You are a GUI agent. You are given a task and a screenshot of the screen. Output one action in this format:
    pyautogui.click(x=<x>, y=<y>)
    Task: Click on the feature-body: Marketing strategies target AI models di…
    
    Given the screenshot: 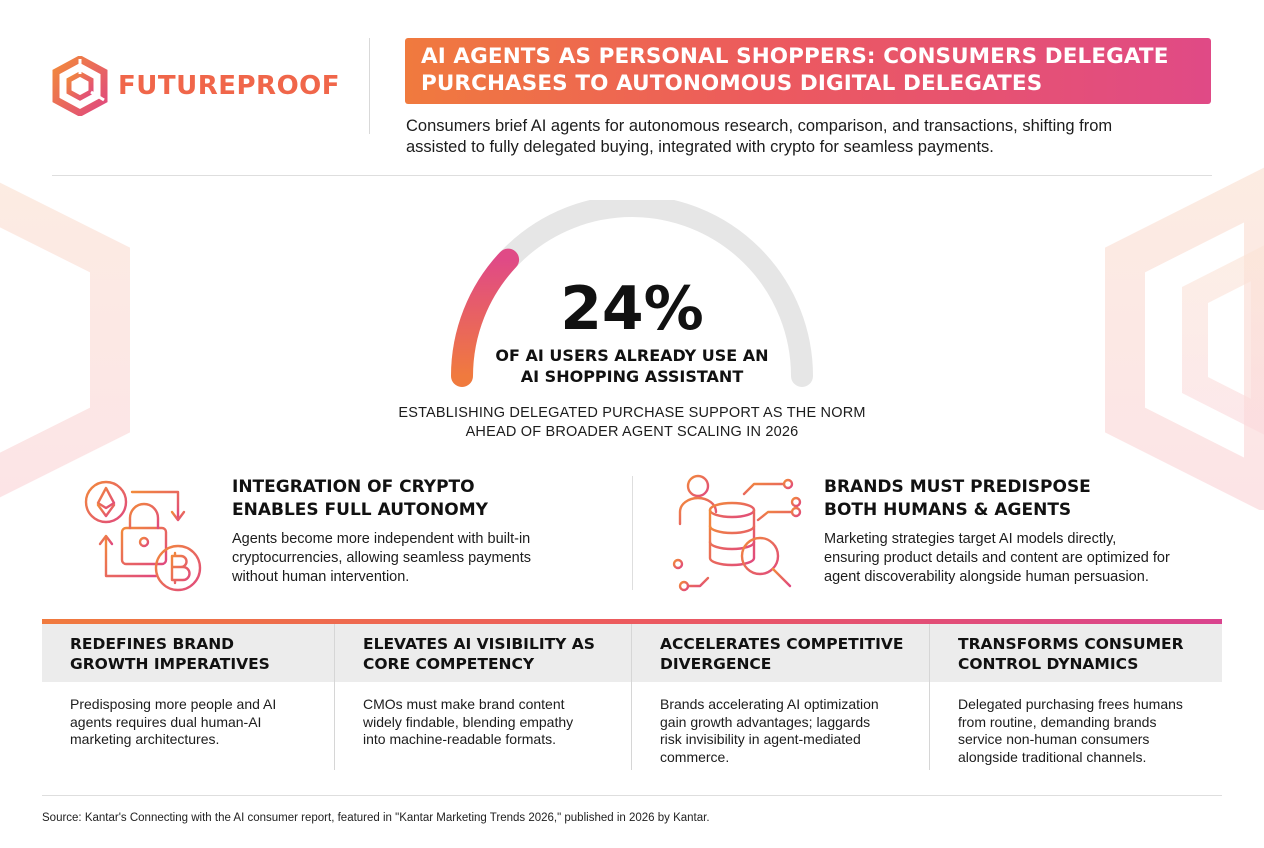 What is the action you would take?
    pyautogui.click(x=1024, y=558)
    